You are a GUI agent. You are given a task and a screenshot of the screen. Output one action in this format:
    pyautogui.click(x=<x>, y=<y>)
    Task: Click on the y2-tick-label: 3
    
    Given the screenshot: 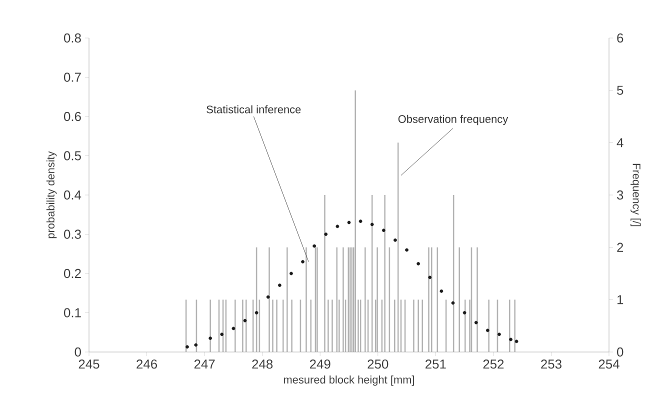 What is the action you would take?
    pyautogui.click(x=620, y=195)
    